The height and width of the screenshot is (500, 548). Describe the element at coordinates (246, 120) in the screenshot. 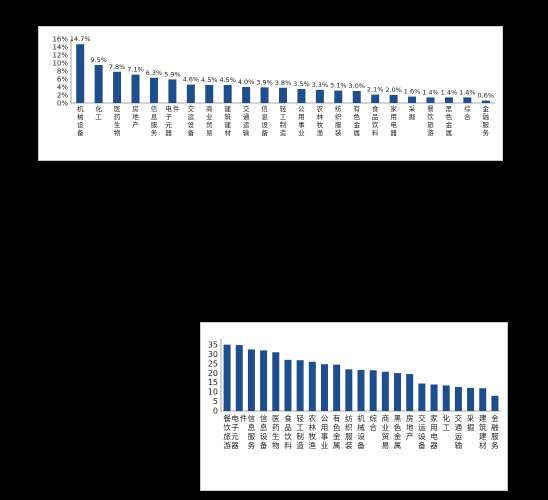

I see `chart-1-category-label: 交通运输` at that location.